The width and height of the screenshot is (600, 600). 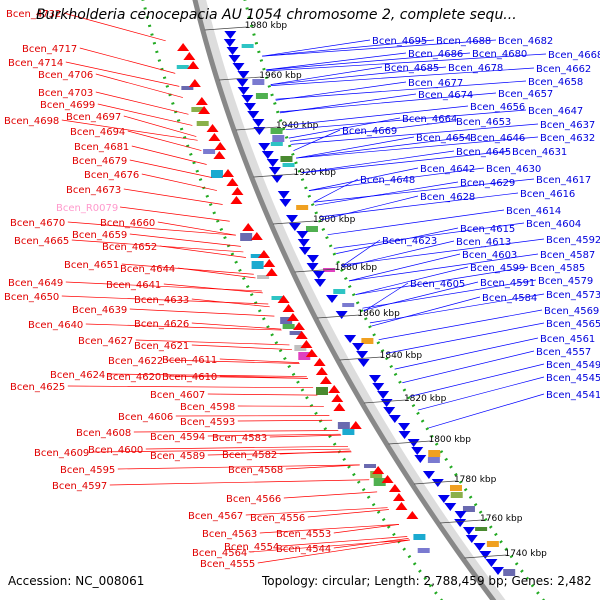 What do you see at coordinates (37, 387) in the screenshot?
I see `left-gene-label: Bcen_4625` at bounding box center [37, 387].